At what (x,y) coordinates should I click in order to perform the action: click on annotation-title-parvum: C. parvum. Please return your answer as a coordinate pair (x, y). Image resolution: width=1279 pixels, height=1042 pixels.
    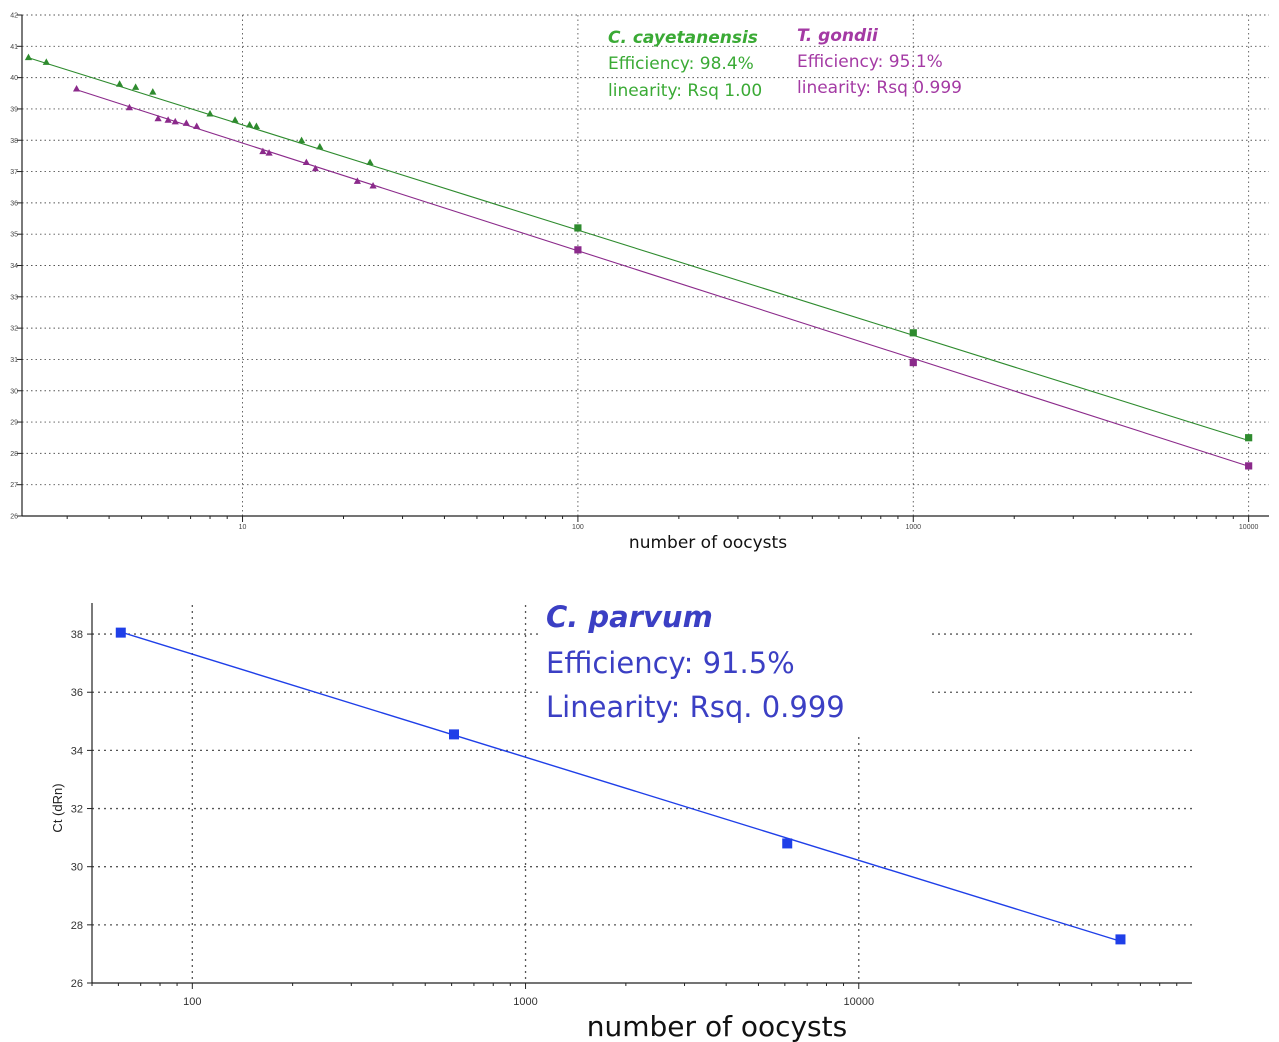
    Looking at the image, I should click on (629, 617).